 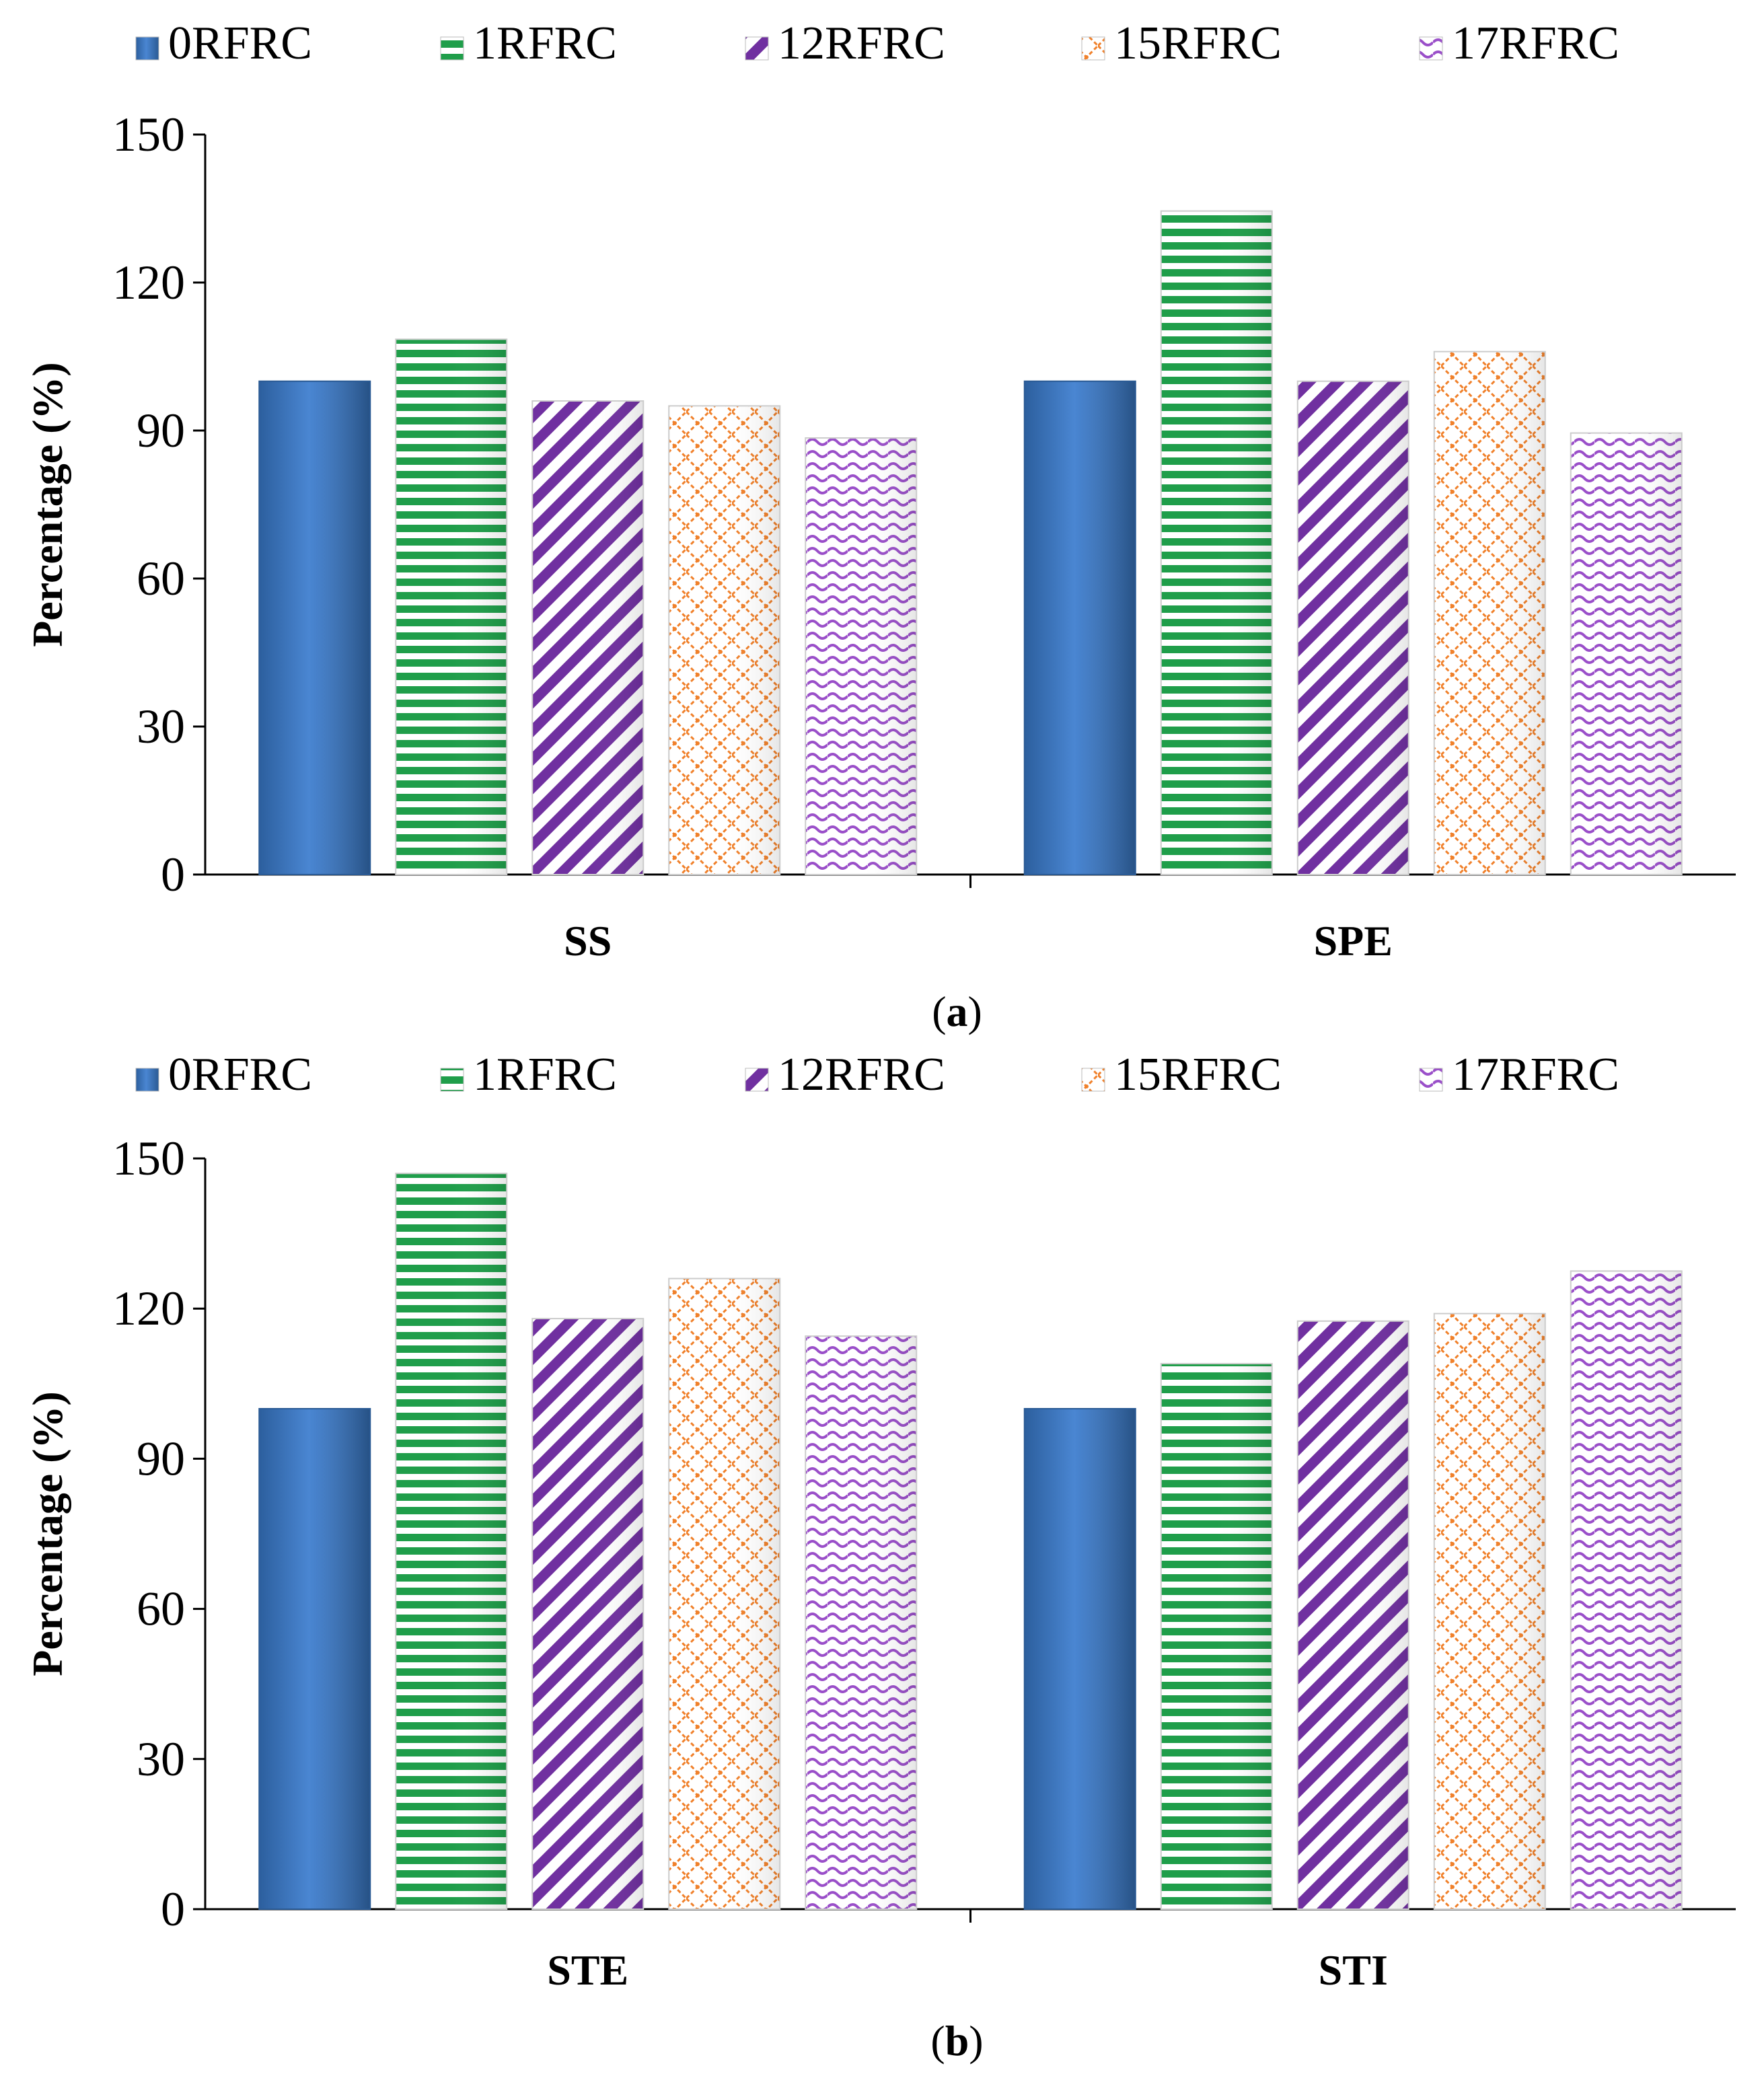 What do you see at coordinates (1079, 627) in the screenshot?
I see `bar-shade-0RFRC-SPE` at bounding box center [1079, 627].